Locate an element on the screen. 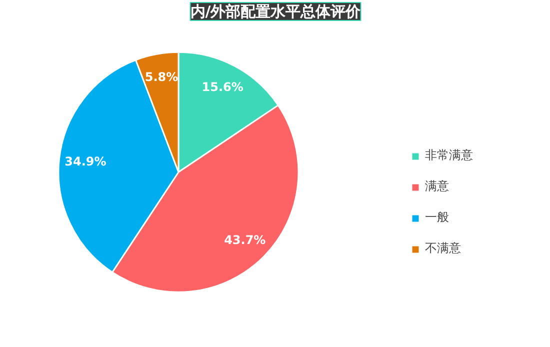  legend-label: 不满意 is located at coordinates (443, 248).